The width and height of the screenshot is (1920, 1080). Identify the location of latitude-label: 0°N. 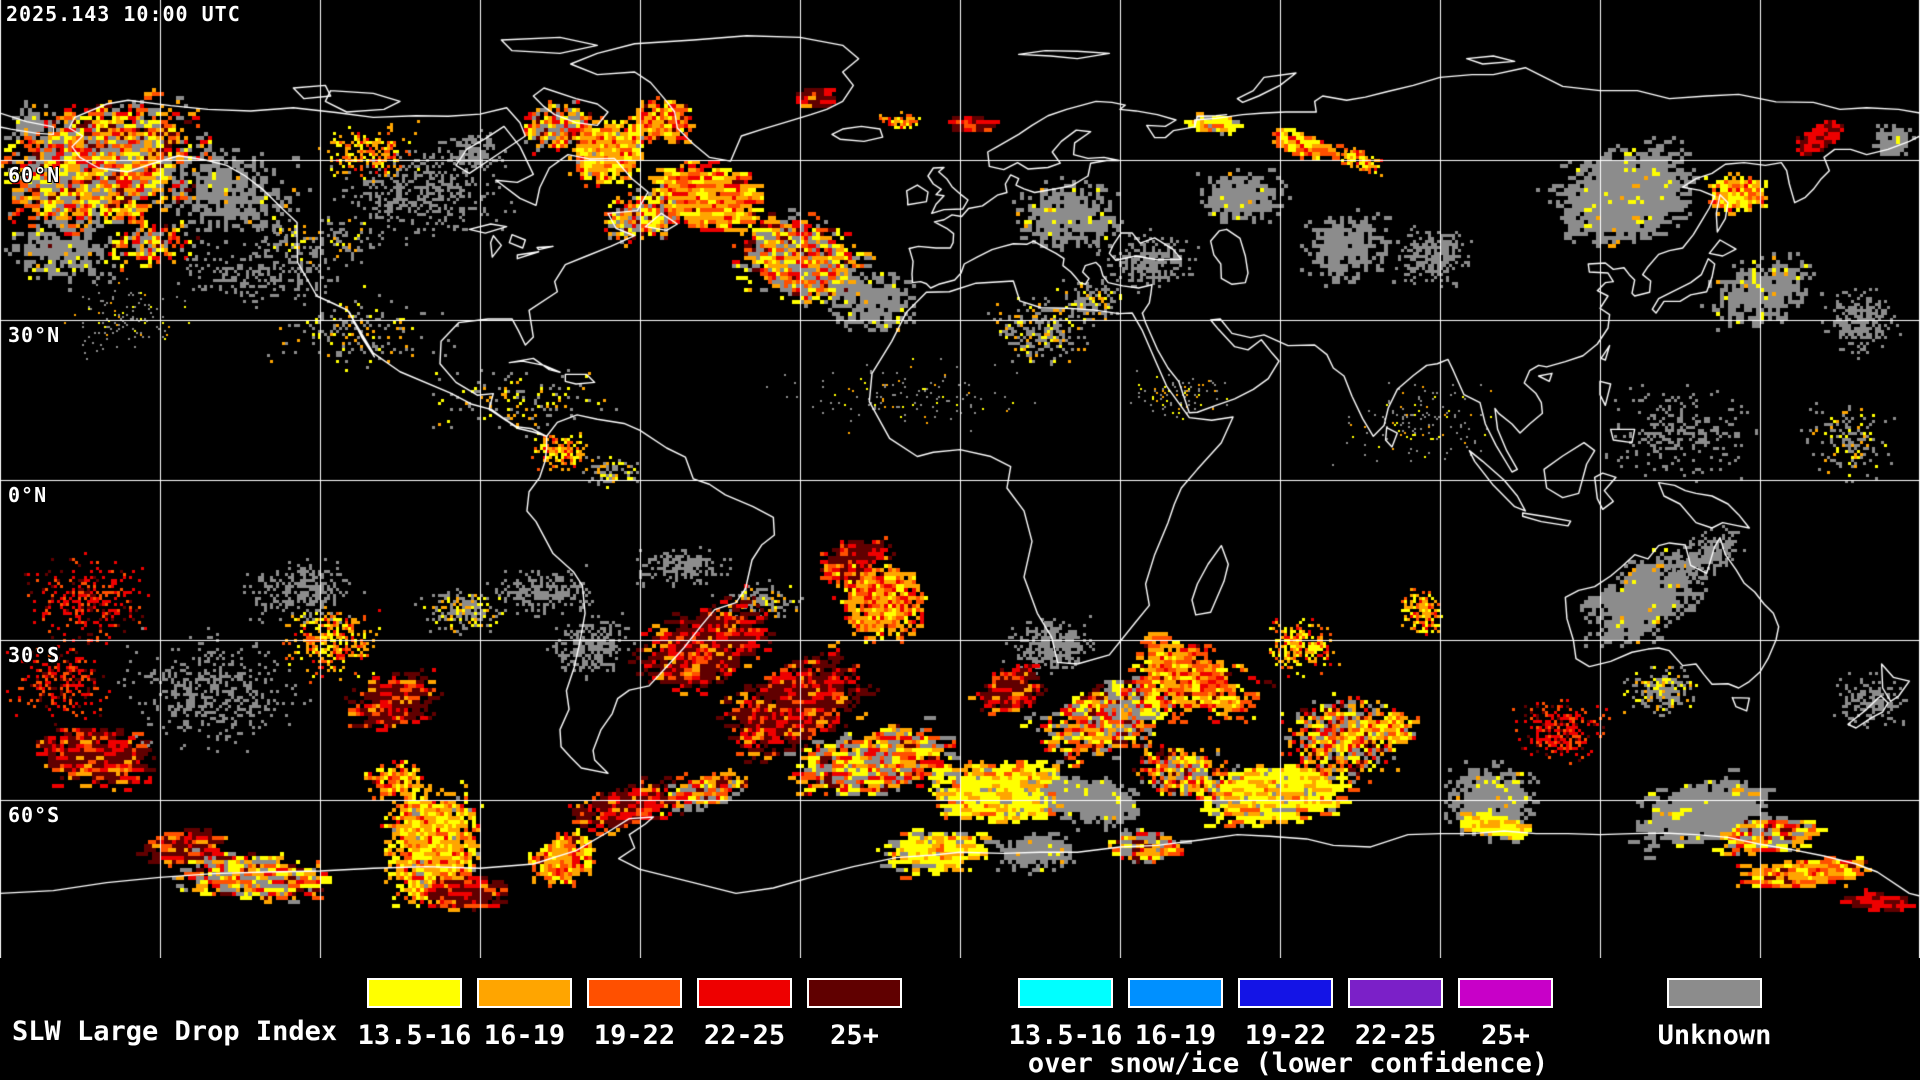
(28, 495).